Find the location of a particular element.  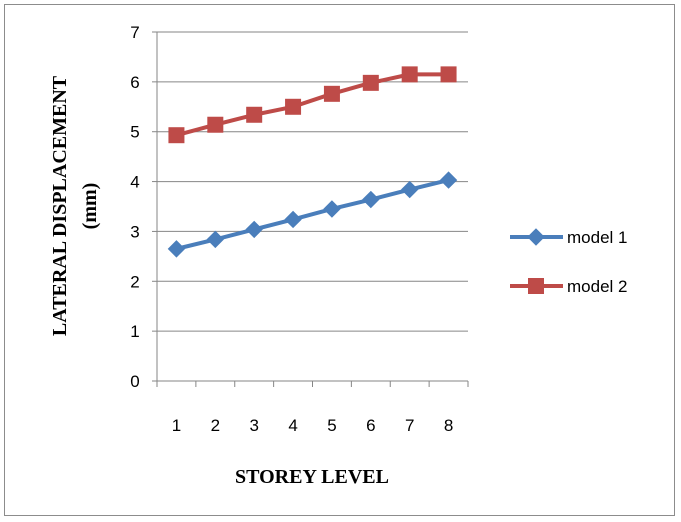

y-axis-title: LATERAL DISPLACEMENT is located at coordinates (60, 205).